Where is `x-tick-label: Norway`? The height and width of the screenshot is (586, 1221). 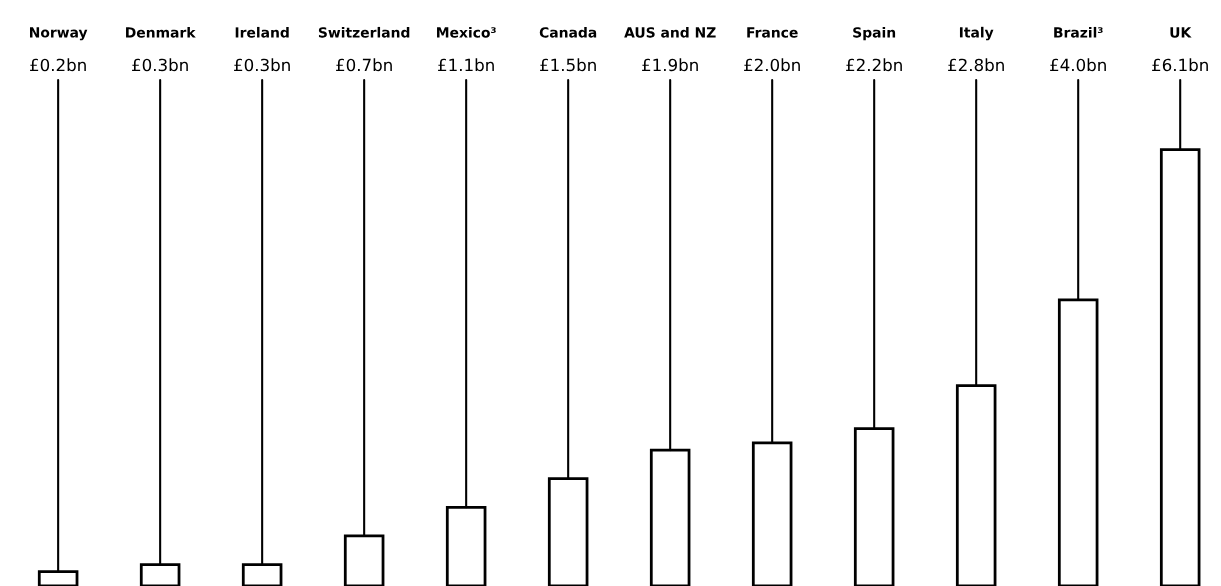
x-tick-label: Norway is located at coordinates (59, 34).